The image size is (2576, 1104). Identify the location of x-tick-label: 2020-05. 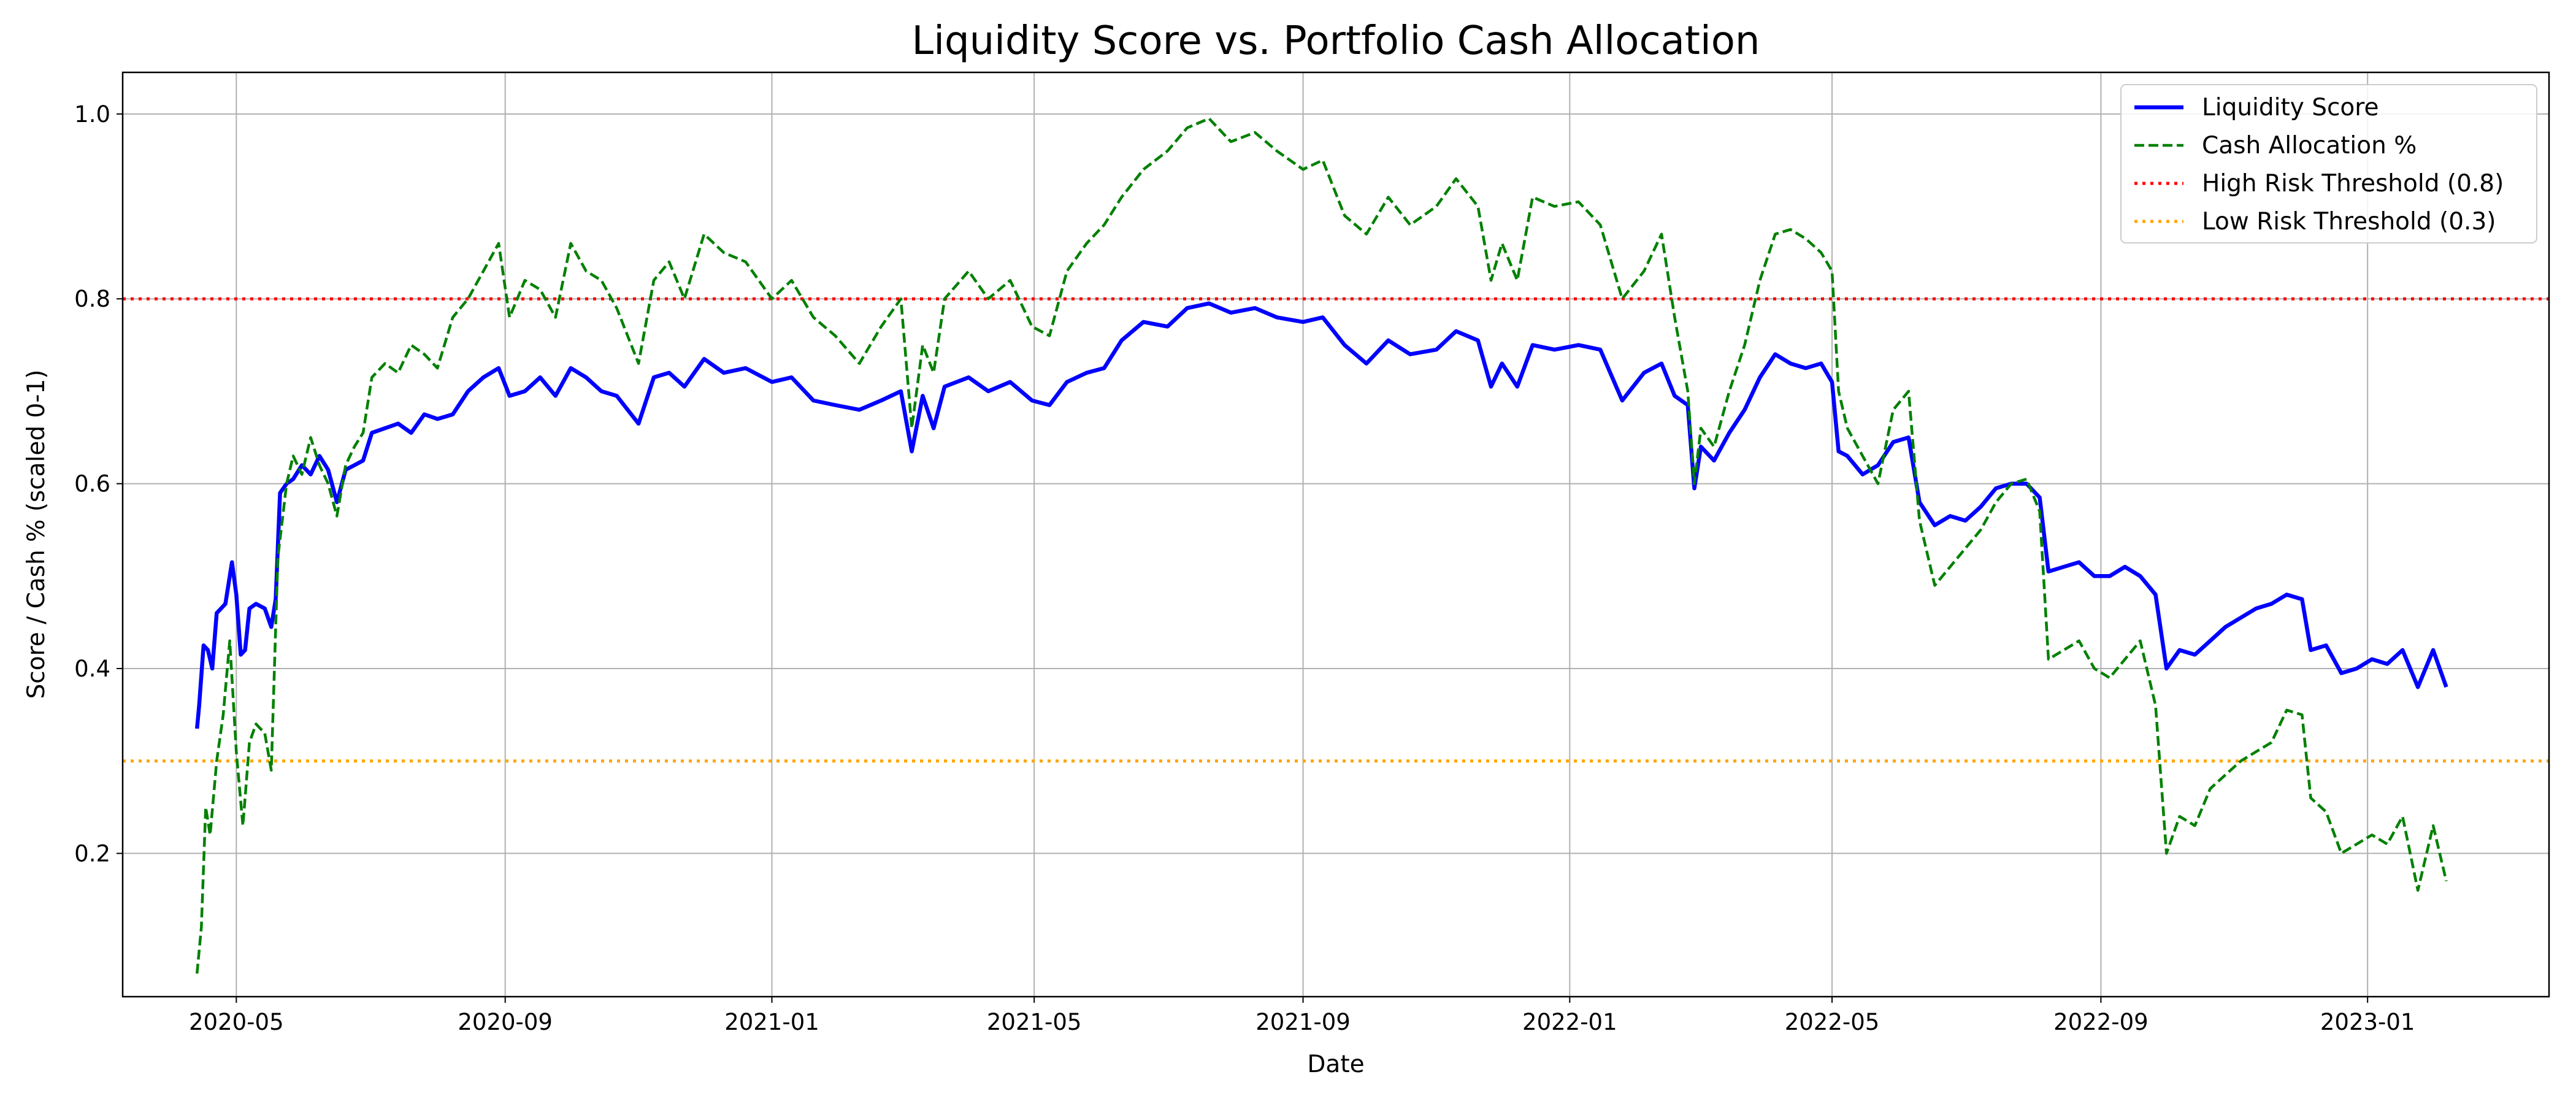
(236, 1022).